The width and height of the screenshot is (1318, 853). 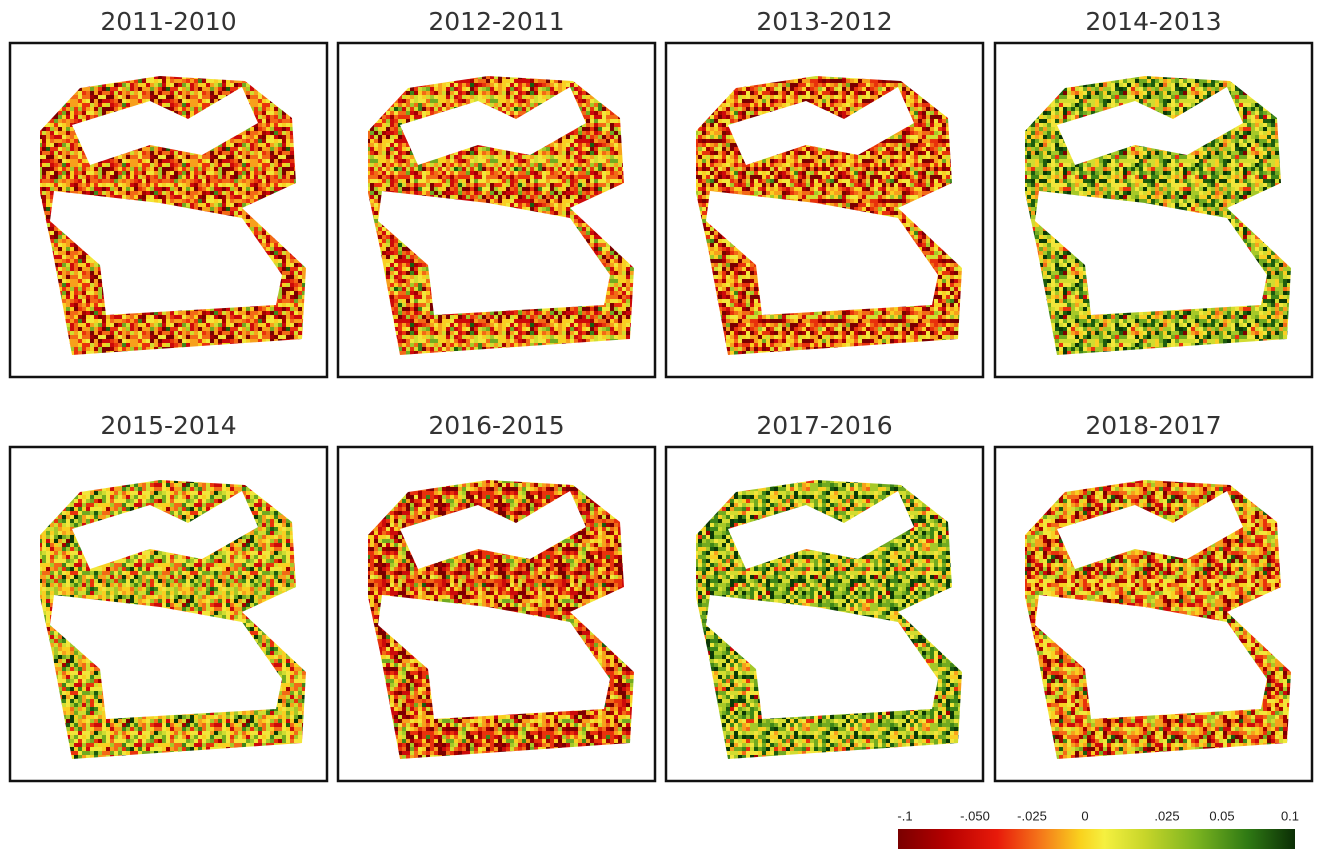 What do you see at coordinates (1166, 815) in the screenshot?
I see `colorbar-label: .025` at bounding box center [1166, 815].